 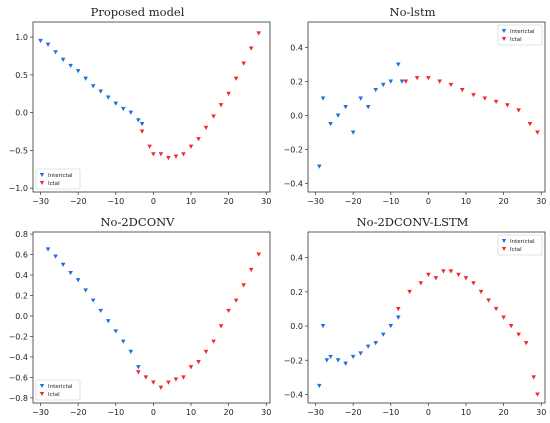 What do you see at coordinates (21, 234) in the screenshot?
I see `y-tick-label: 0.8` at bounding box center [21, 234].